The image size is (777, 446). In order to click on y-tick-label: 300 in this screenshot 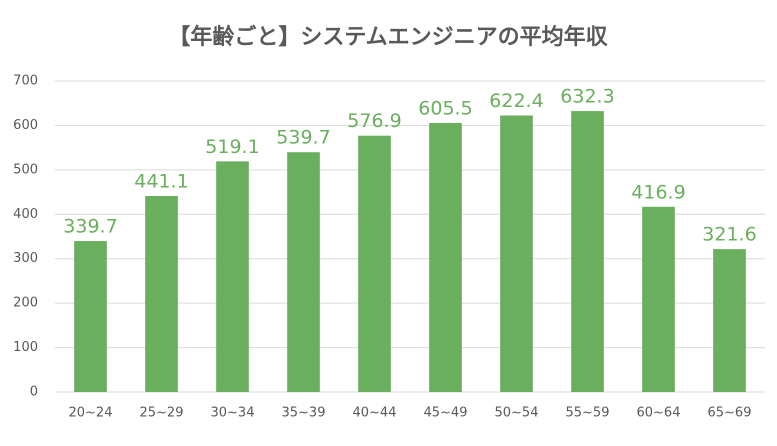, I will do `click(25, 258)`.